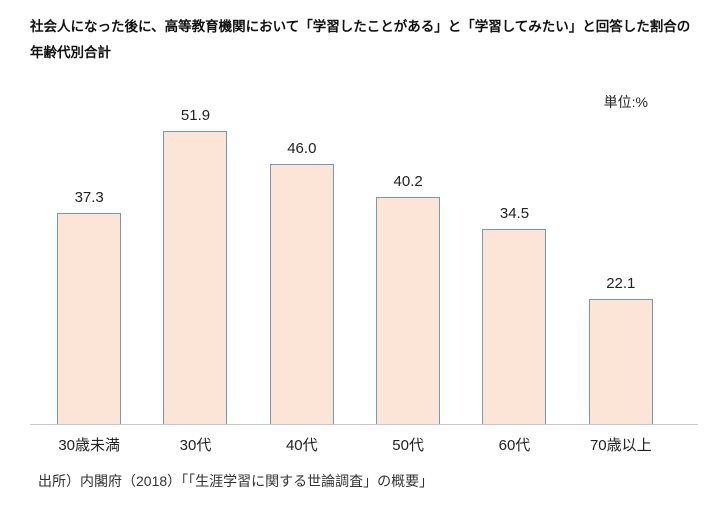 This screenshot has height=506, width=720. Describe the element at coordinates (621, 269) in the screenshot. I see `bar-column: 22.1 70歳以上` at that location.